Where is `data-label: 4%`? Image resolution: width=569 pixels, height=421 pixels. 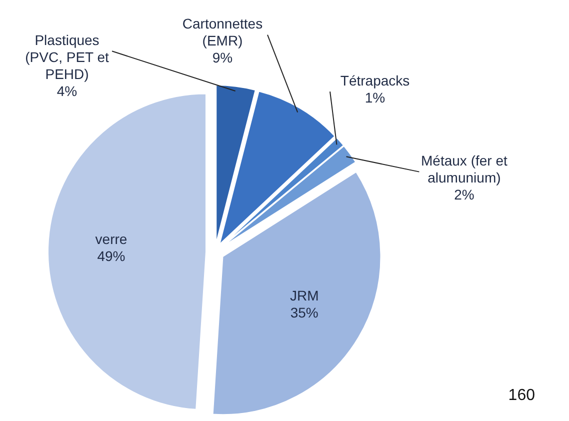 data-label: 4% is located at coordinates (67, 90).